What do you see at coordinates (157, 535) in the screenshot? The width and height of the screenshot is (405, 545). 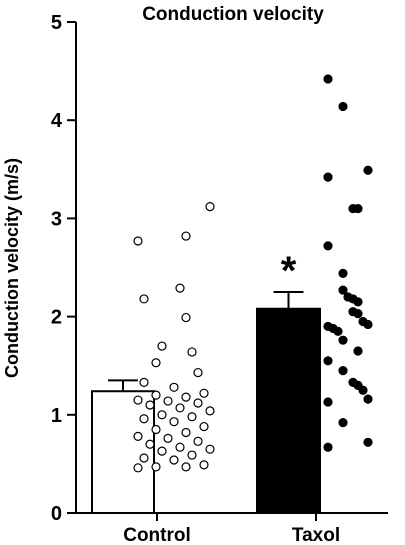 I see `category-label-control: Control` at bounding box center [157, 535].